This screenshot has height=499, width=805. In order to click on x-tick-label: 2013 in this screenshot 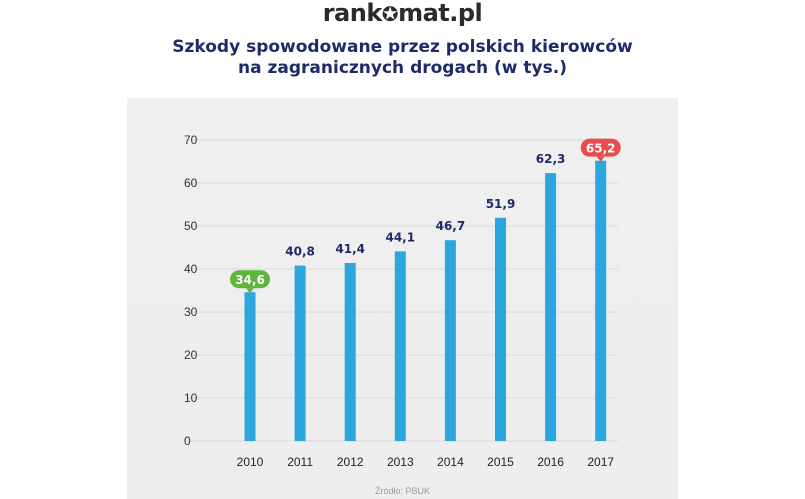, I will do `click(400, 462)`.